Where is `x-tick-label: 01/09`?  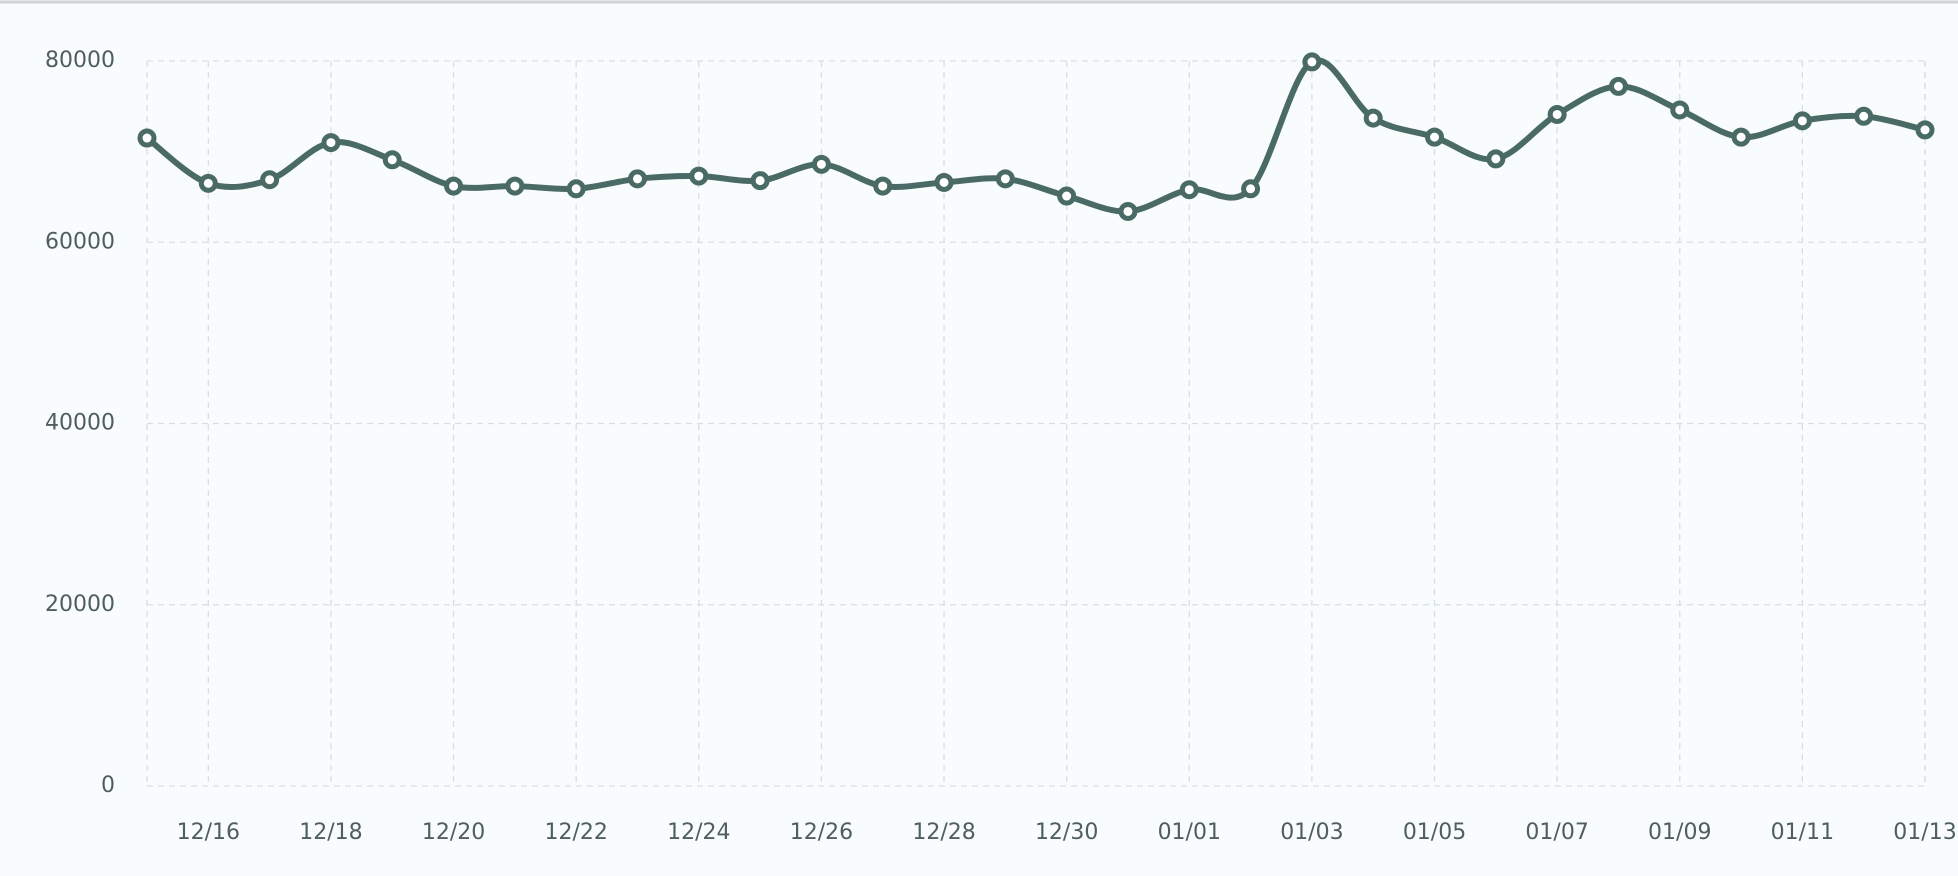 x-tick-label: 01/09 is located at coordinates (1679, 832).